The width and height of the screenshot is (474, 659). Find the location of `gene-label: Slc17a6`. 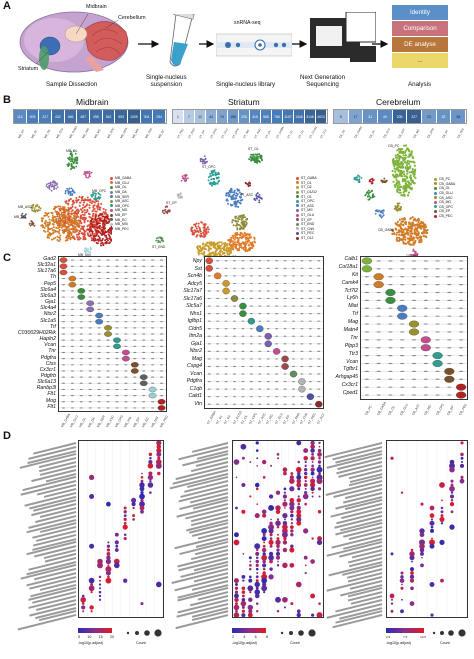

gene-label: Slc17a6 is located at coordinates (192, 298).